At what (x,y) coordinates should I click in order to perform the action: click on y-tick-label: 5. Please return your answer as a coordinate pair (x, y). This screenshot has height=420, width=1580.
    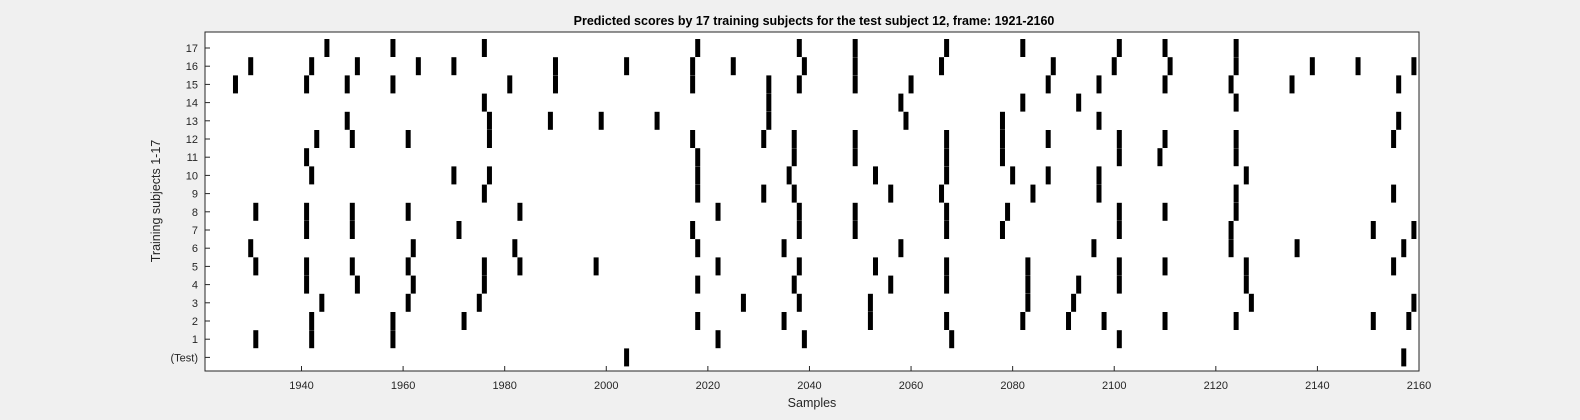
    Looking at the image, I should click on (195, 267).